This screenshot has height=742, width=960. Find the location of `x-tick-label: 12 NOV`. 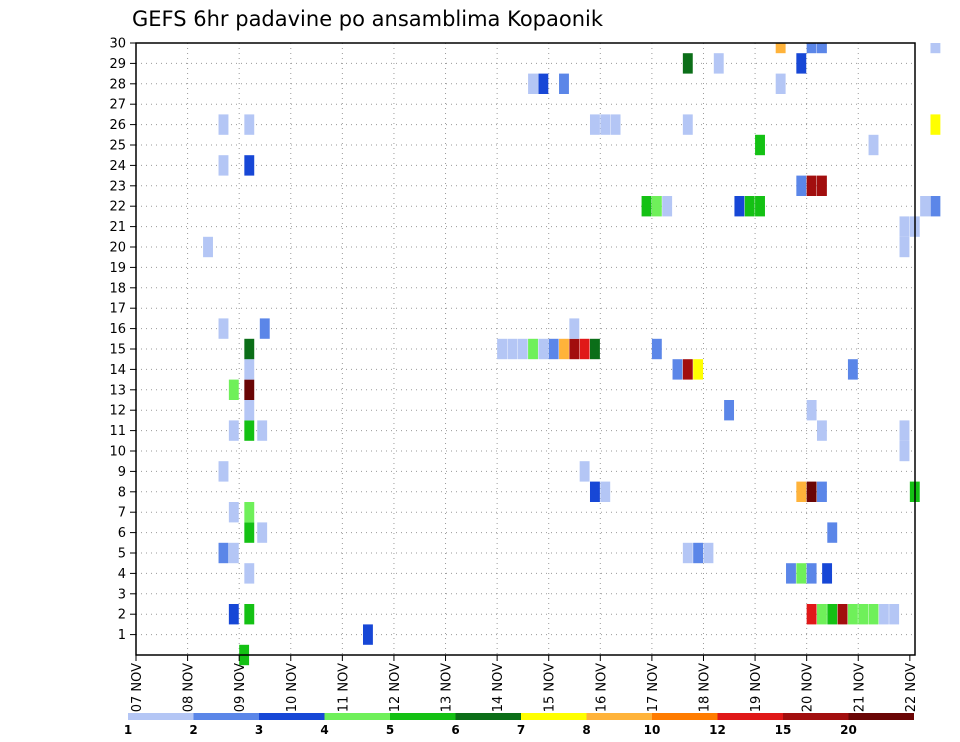

x-tick-label: 12 NOV is located at coordinates (395, 687).